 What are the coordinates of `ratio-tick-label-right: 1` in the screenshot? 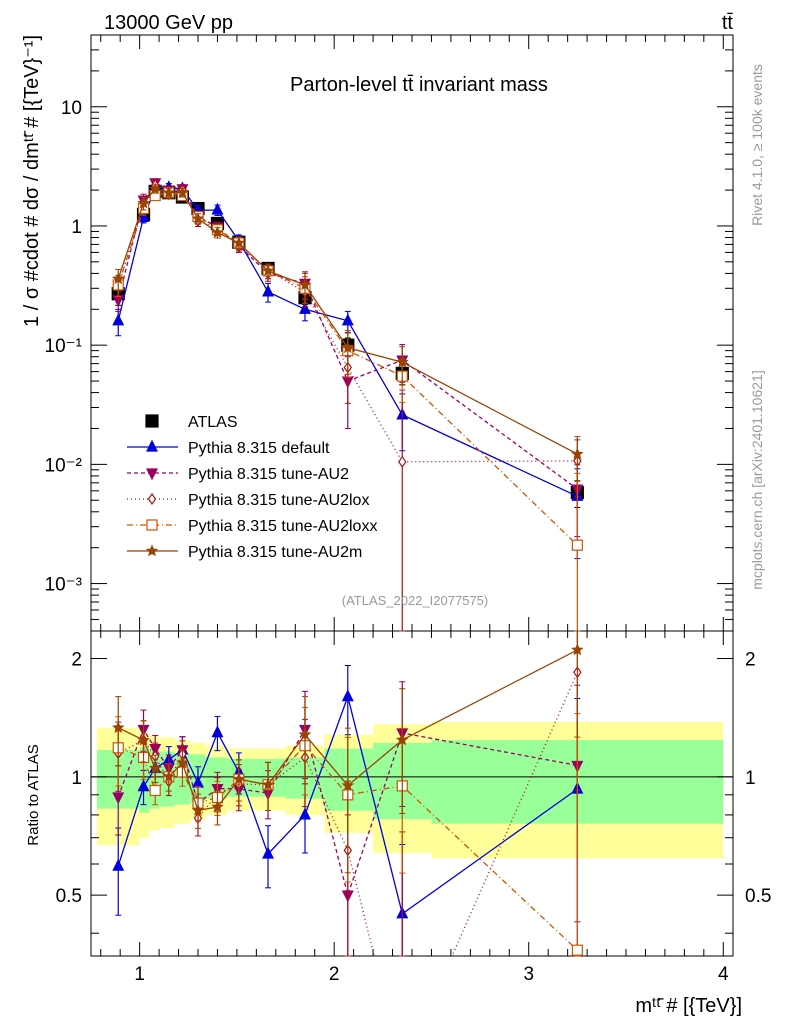 It's located at (750, 778).